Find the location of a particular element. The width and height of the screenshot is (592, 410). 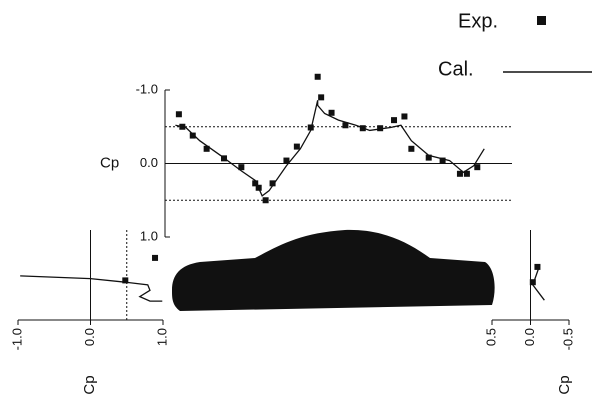

y-axis-label: Cp is located at coordinates (109, 162).